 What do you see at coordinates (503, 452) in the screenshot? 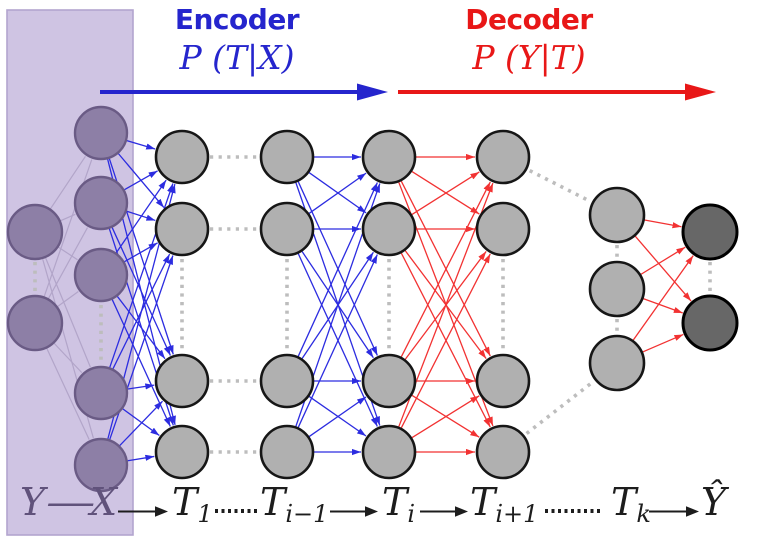
I see `node-Ti+1-4` at bounding box center [503, 452].